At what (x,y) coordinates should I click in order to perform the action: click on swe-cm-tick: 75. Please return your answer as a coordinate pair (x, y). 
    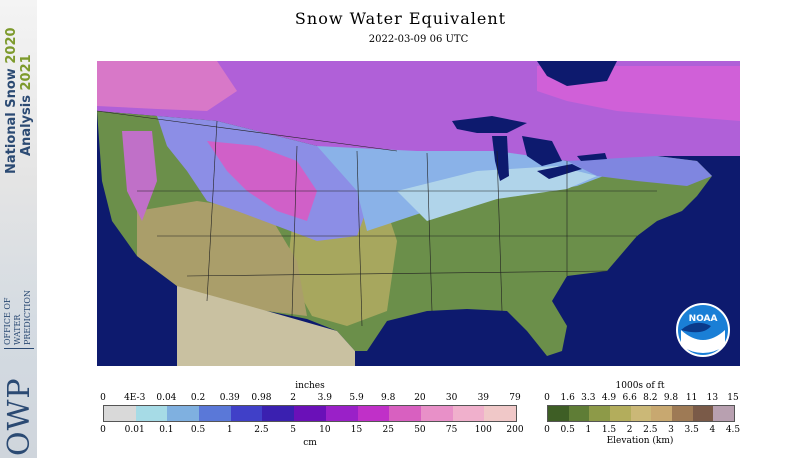
    Looking at the image, I should click on (451, 430).